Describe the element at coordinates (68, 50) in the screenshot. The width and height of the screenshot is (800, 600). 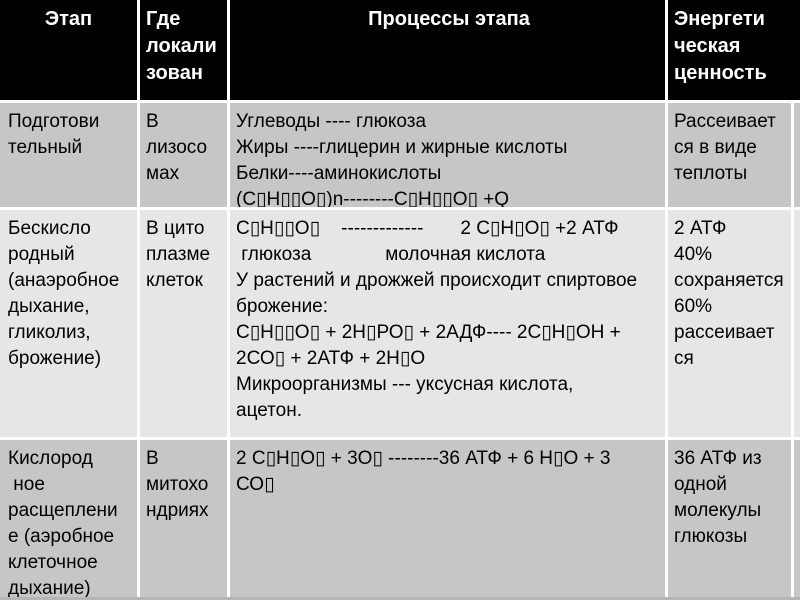
I see `header-stage: Этап` at that location.